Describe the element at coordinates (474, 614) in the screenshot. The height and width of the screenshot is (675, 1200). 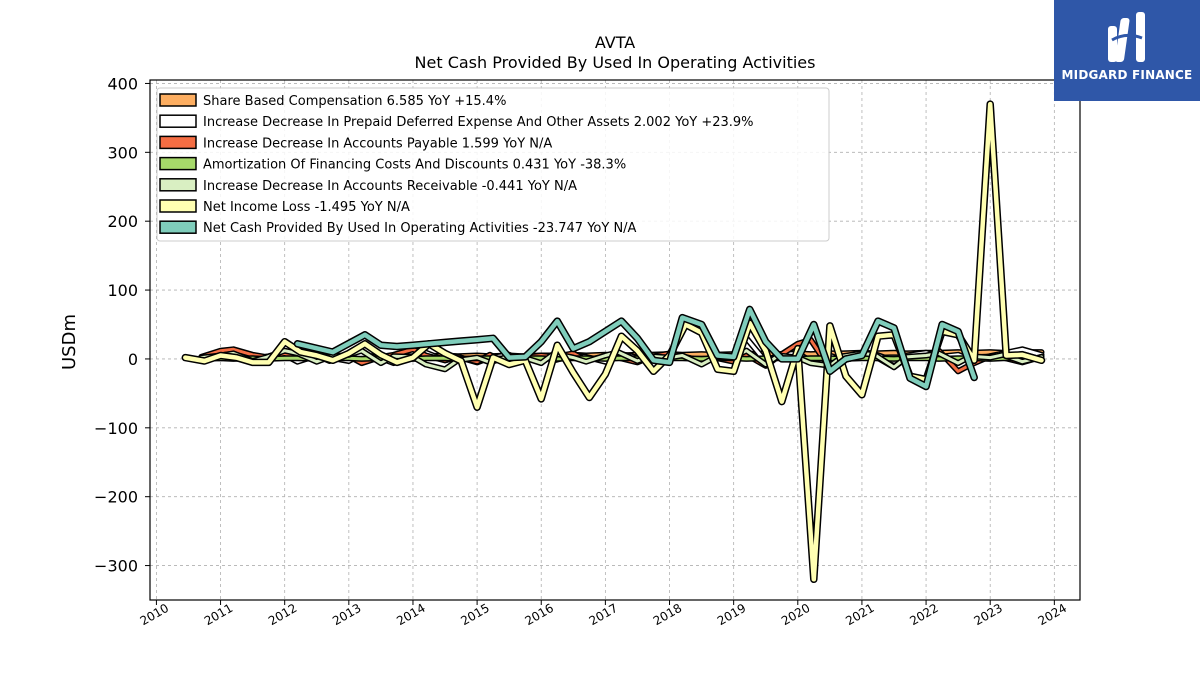
I see `x-tick-label: 2015` at that location.